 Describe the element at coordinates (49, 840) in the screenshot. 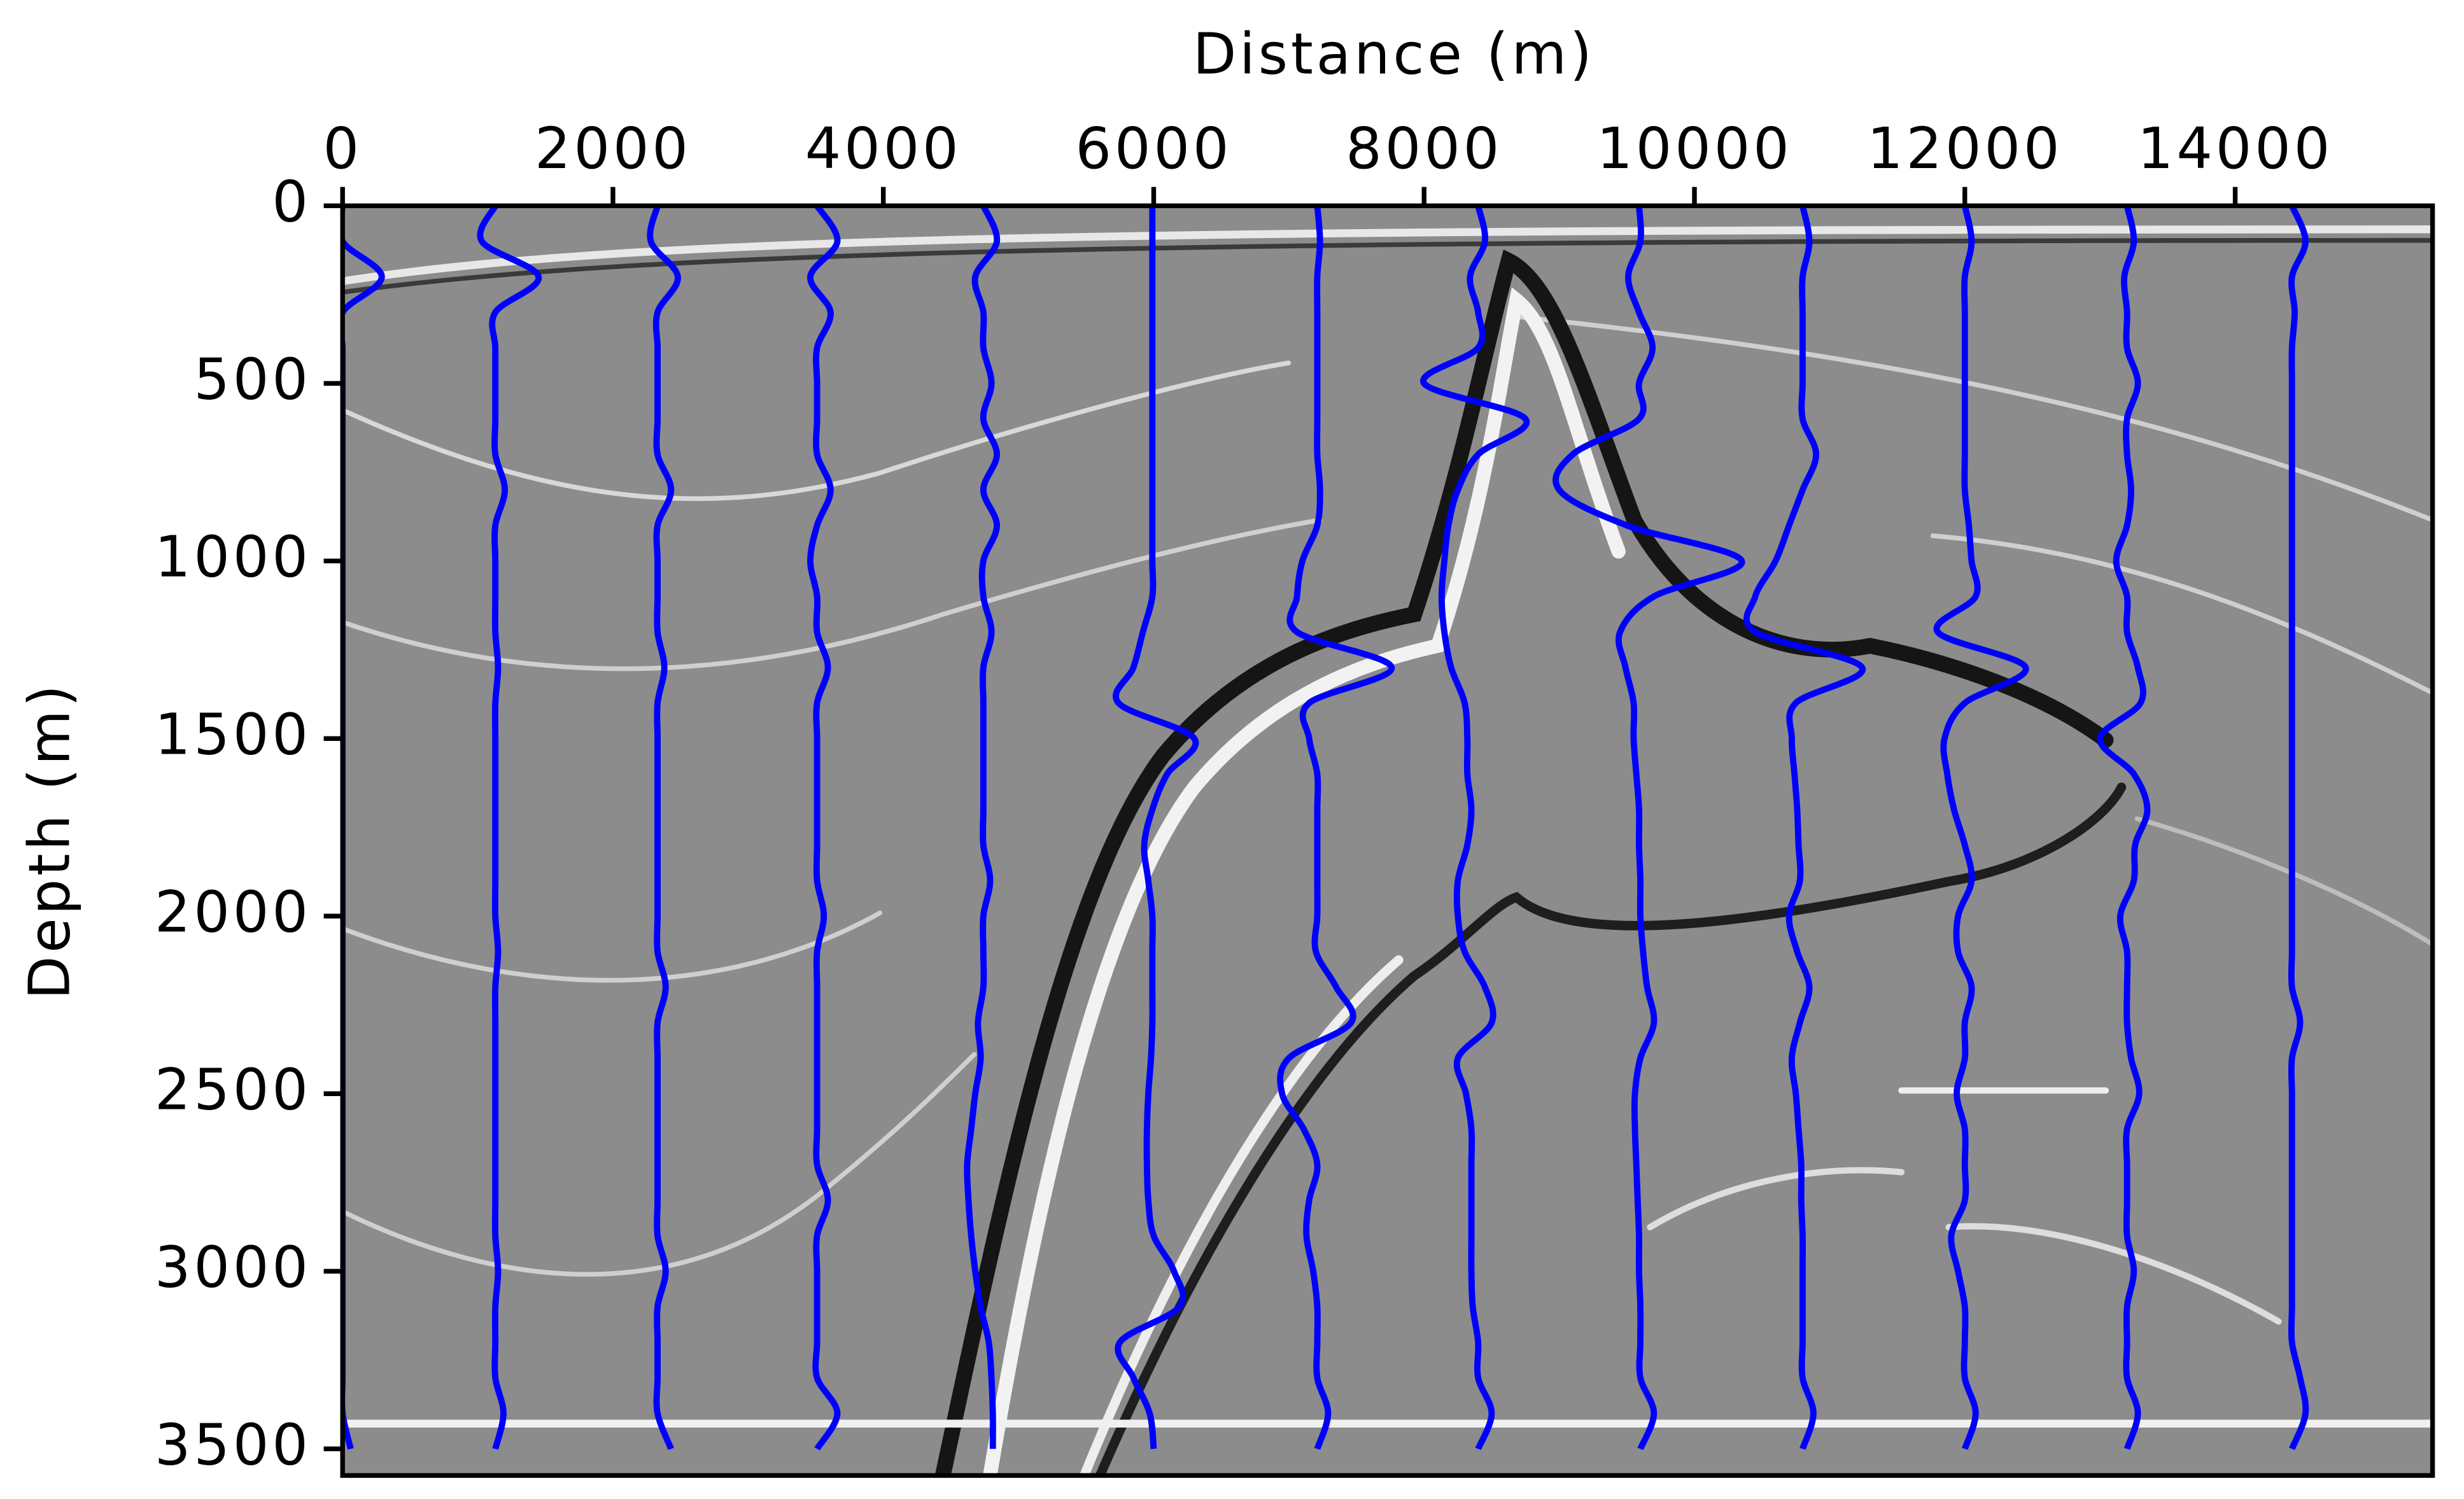

I see `y-axis-label: Depth (m)` at that location.